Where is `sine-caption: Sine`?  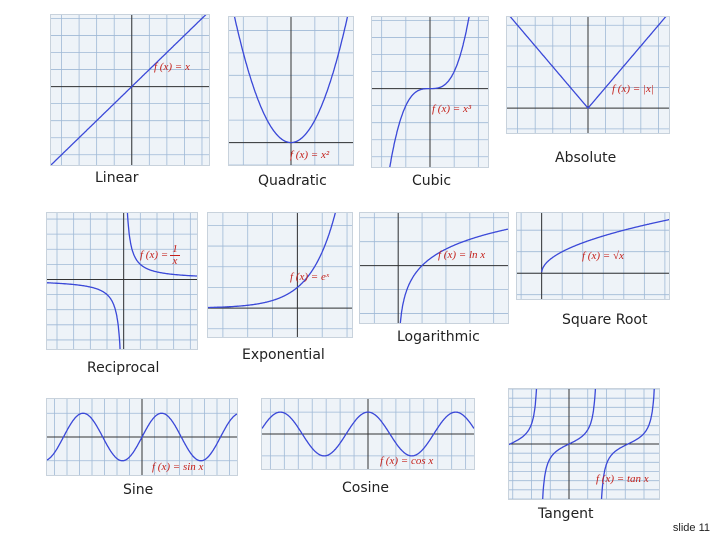
sine-caption: Sine is located at coordinates (138, 490).